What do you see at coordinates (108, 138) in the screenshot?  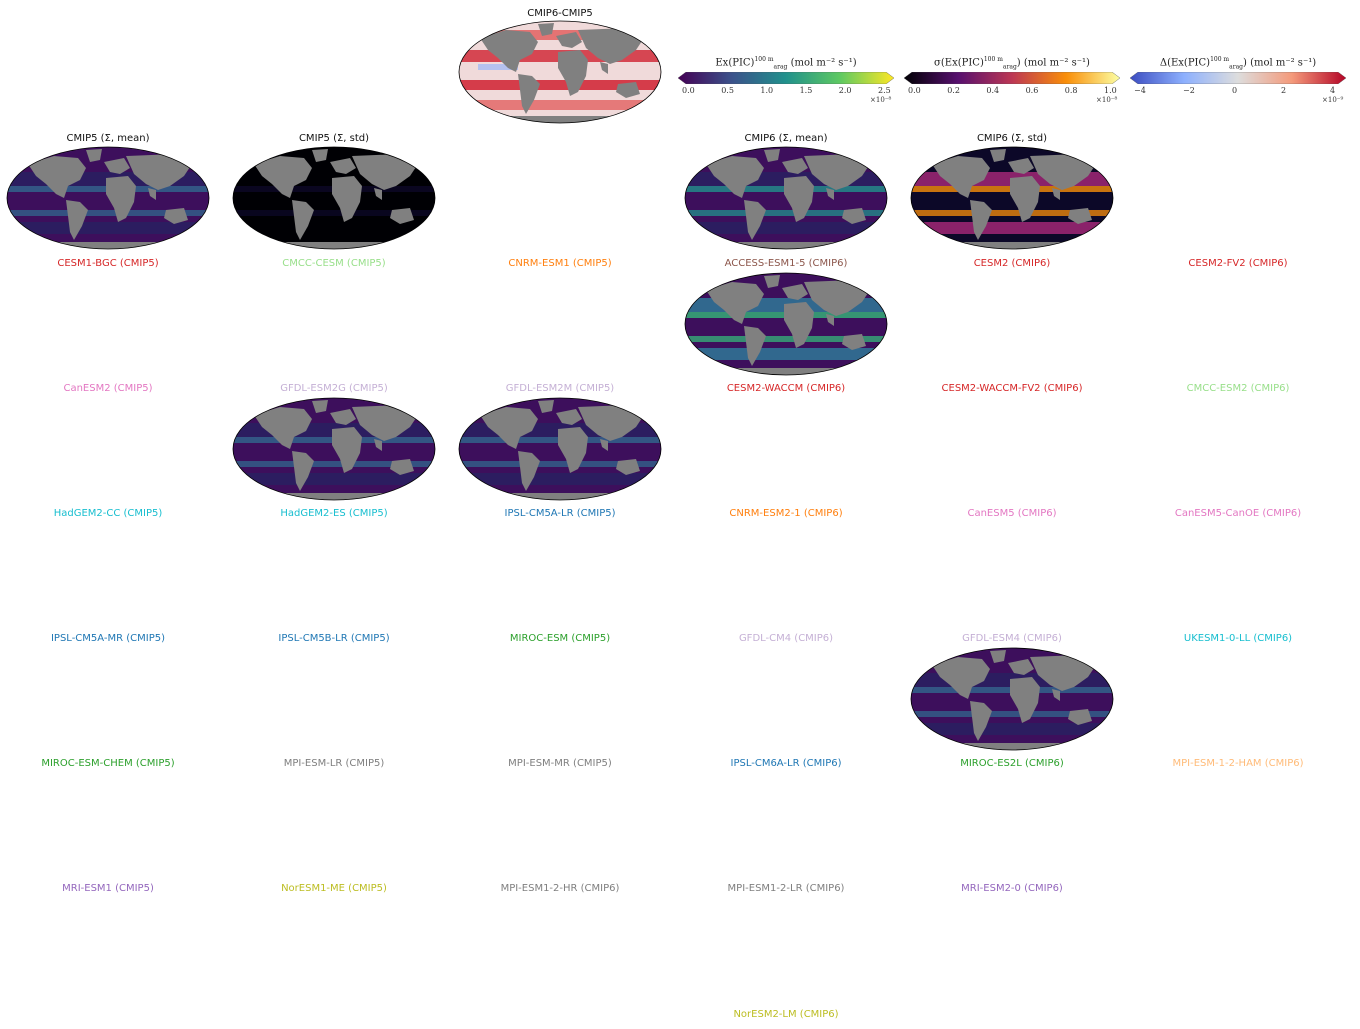 I see `summary-panel-title: CMIP5 (Σ, mean)` at bounding box center [108, 138].